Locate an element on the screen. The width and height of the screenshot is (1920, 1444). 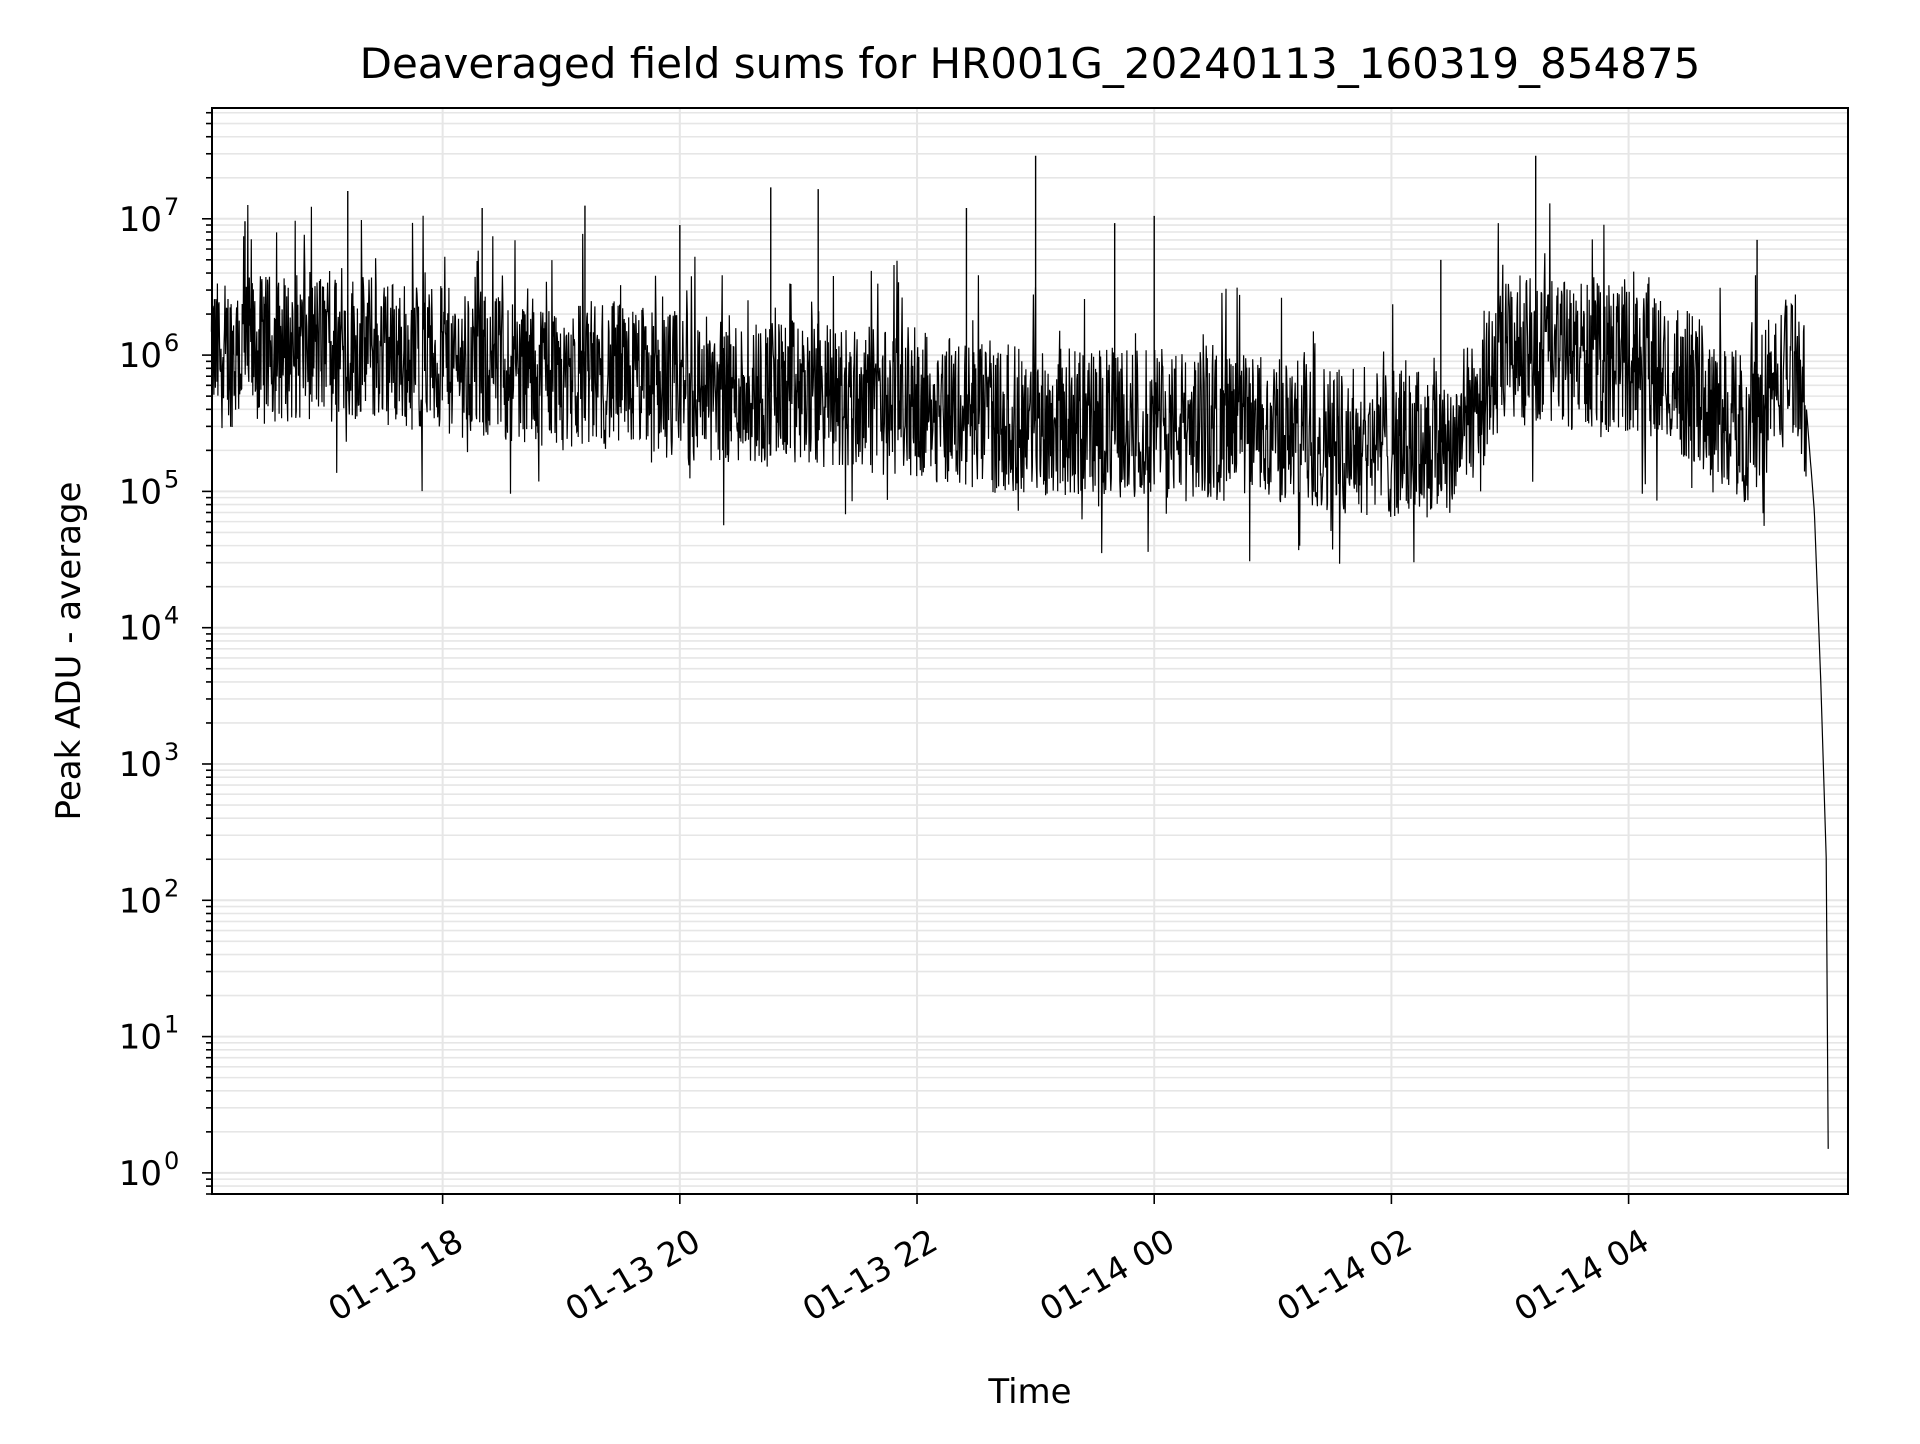
y-tick-exponent: 2 is located at coordinates (171, 888).